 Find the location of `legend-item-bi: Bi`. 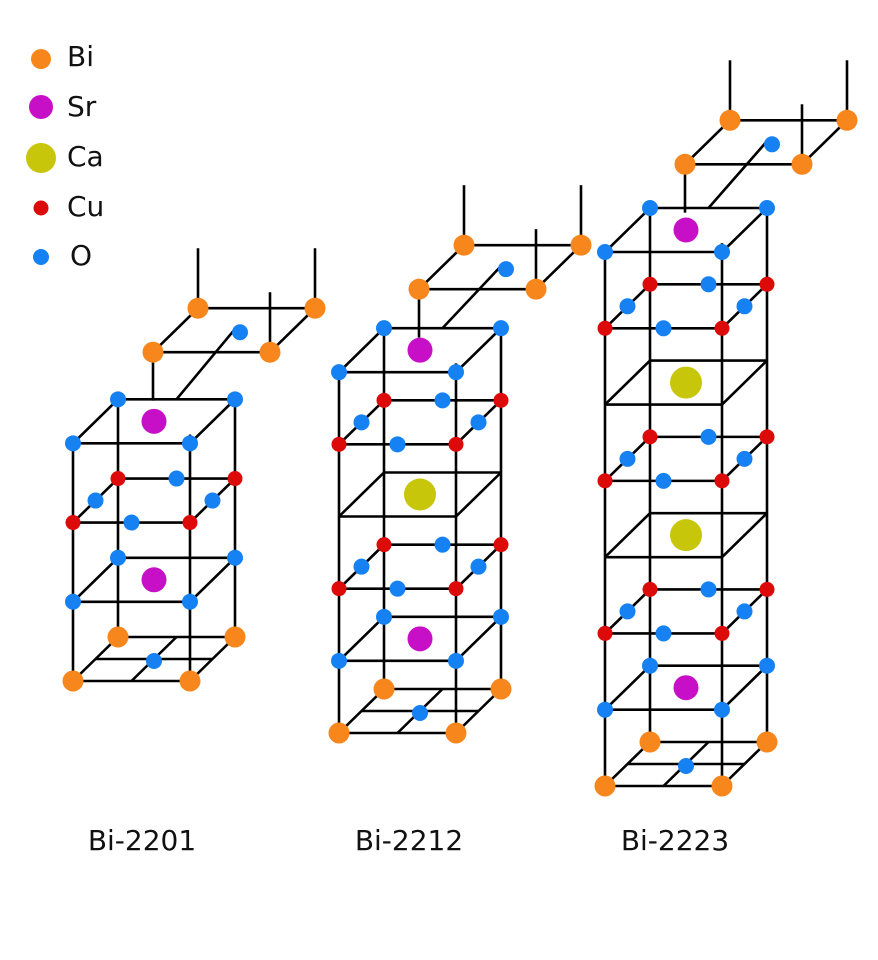

legend-item-bi: Bi is located at coordinates (62, 56).